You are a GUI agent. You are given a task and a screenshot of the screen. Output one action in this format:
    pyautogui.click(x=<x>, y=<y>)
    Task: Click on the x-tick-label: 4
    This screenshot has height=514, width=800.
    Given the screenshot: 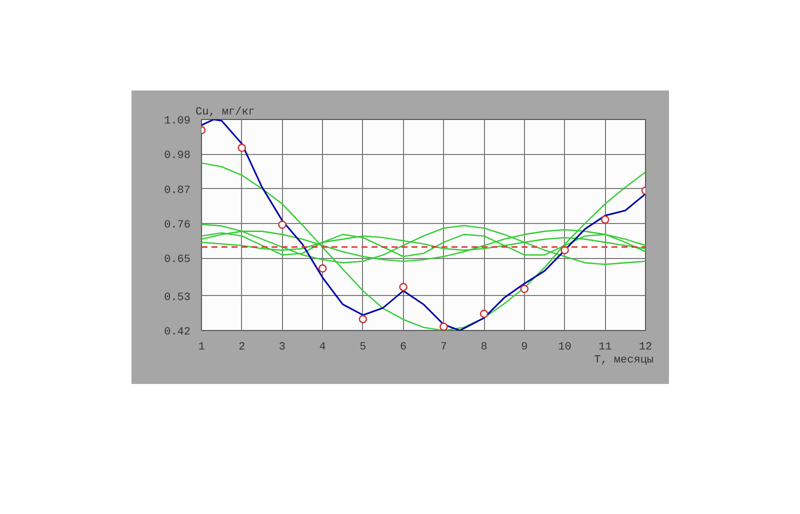 What is the action you would take?
    pyautogui.click(x=322, y=348)
    